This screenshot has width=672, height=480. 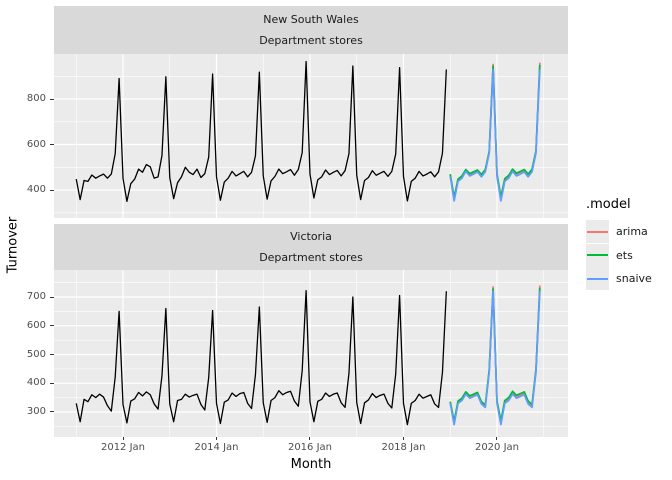 I want to click on y-tick-label: 700, so click(x=36, y=297).